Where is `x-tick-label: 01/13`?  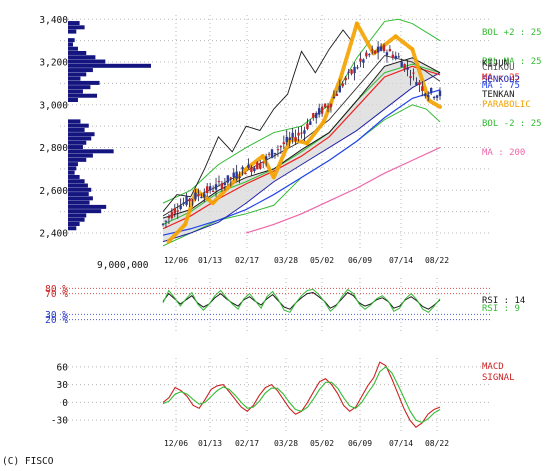
x-tick-label: 01/13 is located at coordinates (210, 260).